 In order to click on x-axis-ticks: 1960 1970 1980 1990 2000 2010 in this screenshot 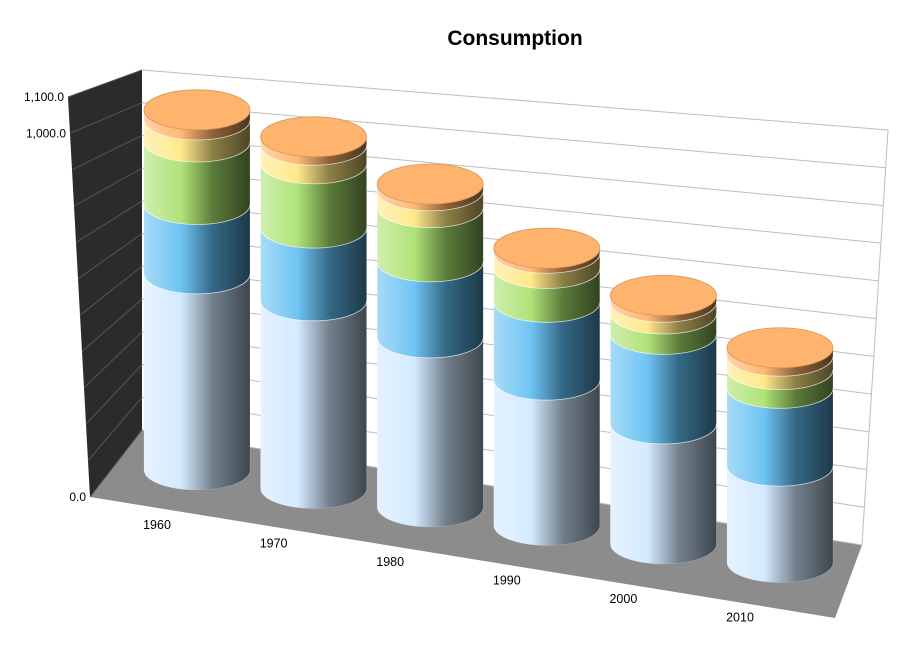, I will do `click(448, 571)`.